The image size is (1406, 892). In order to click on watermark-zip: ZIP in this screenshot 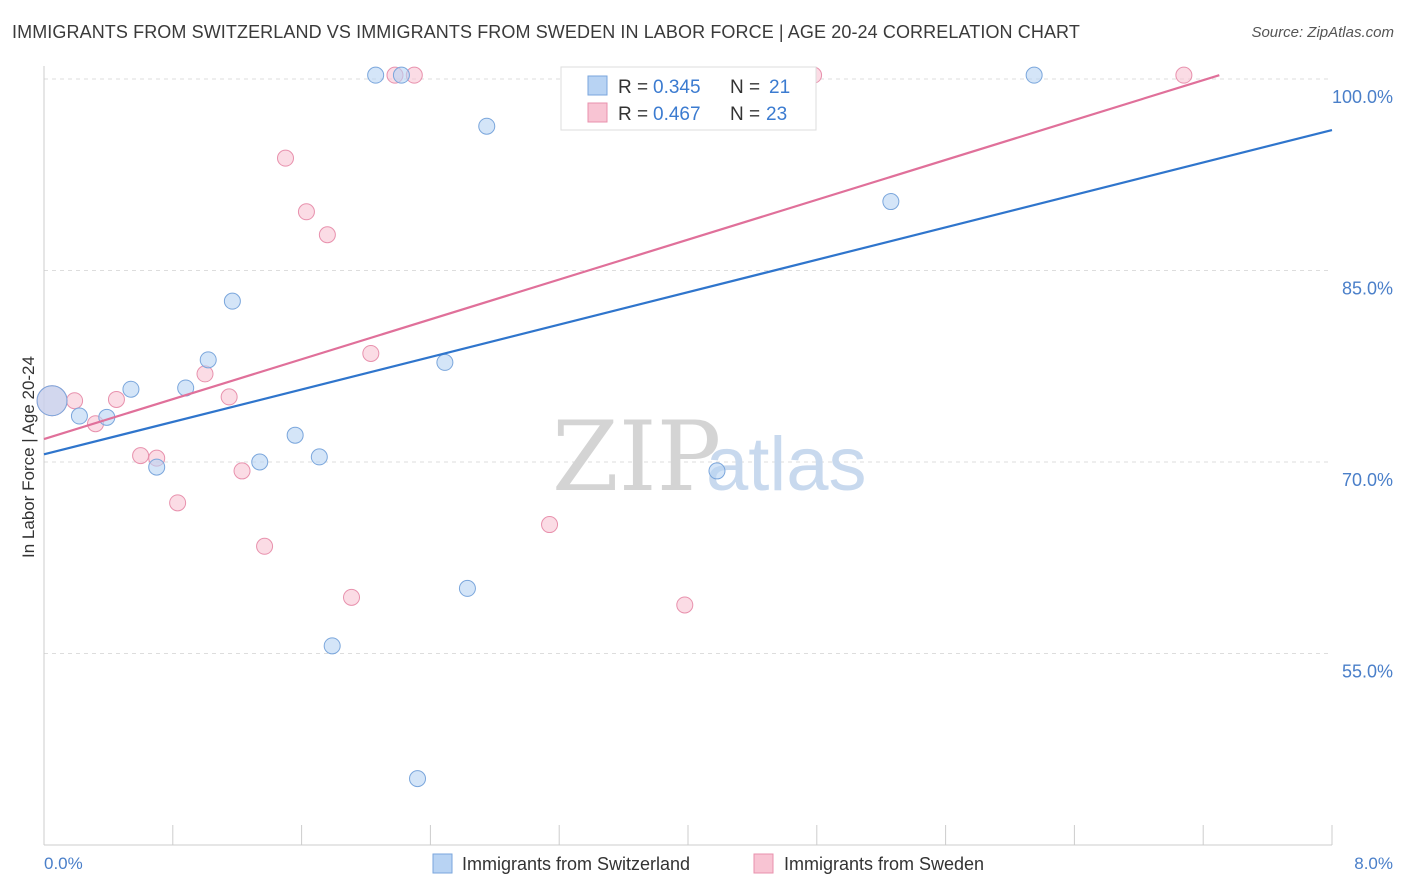, I will do `click(636, 457)`.